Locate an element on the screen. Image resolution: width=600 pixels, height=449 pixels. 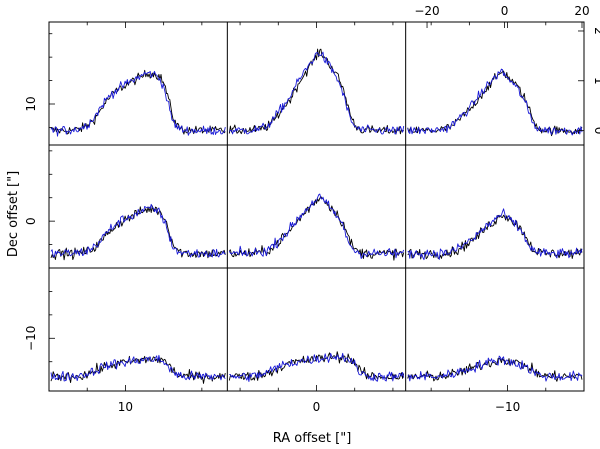
velocity-tick-label: 20 is located at coordinates (581, 11).